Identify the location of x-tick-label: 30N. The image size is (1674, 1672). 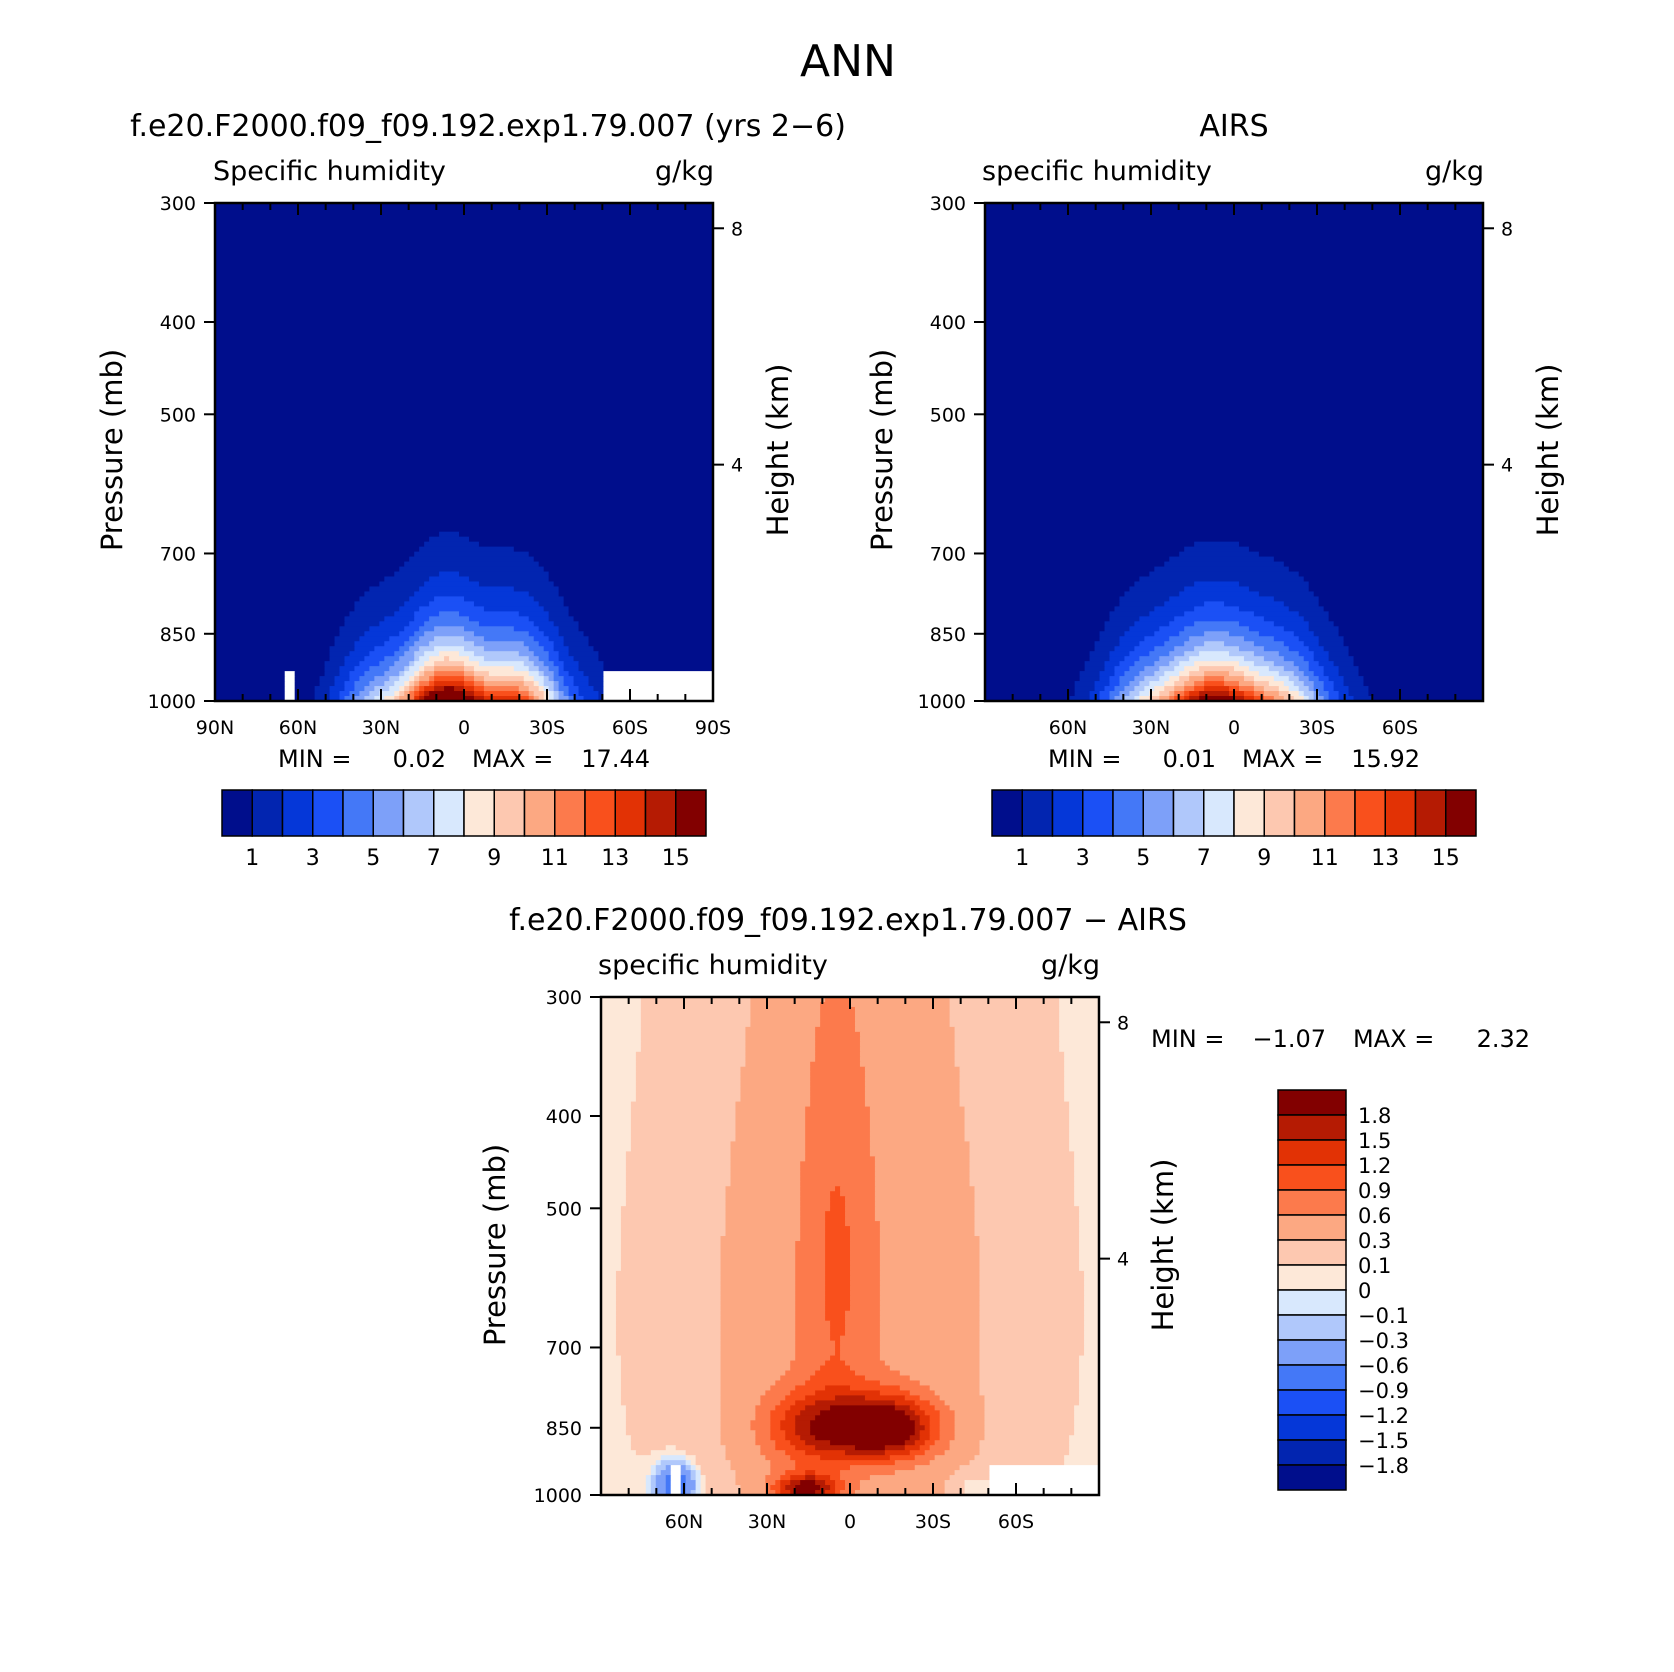
(381, 728).